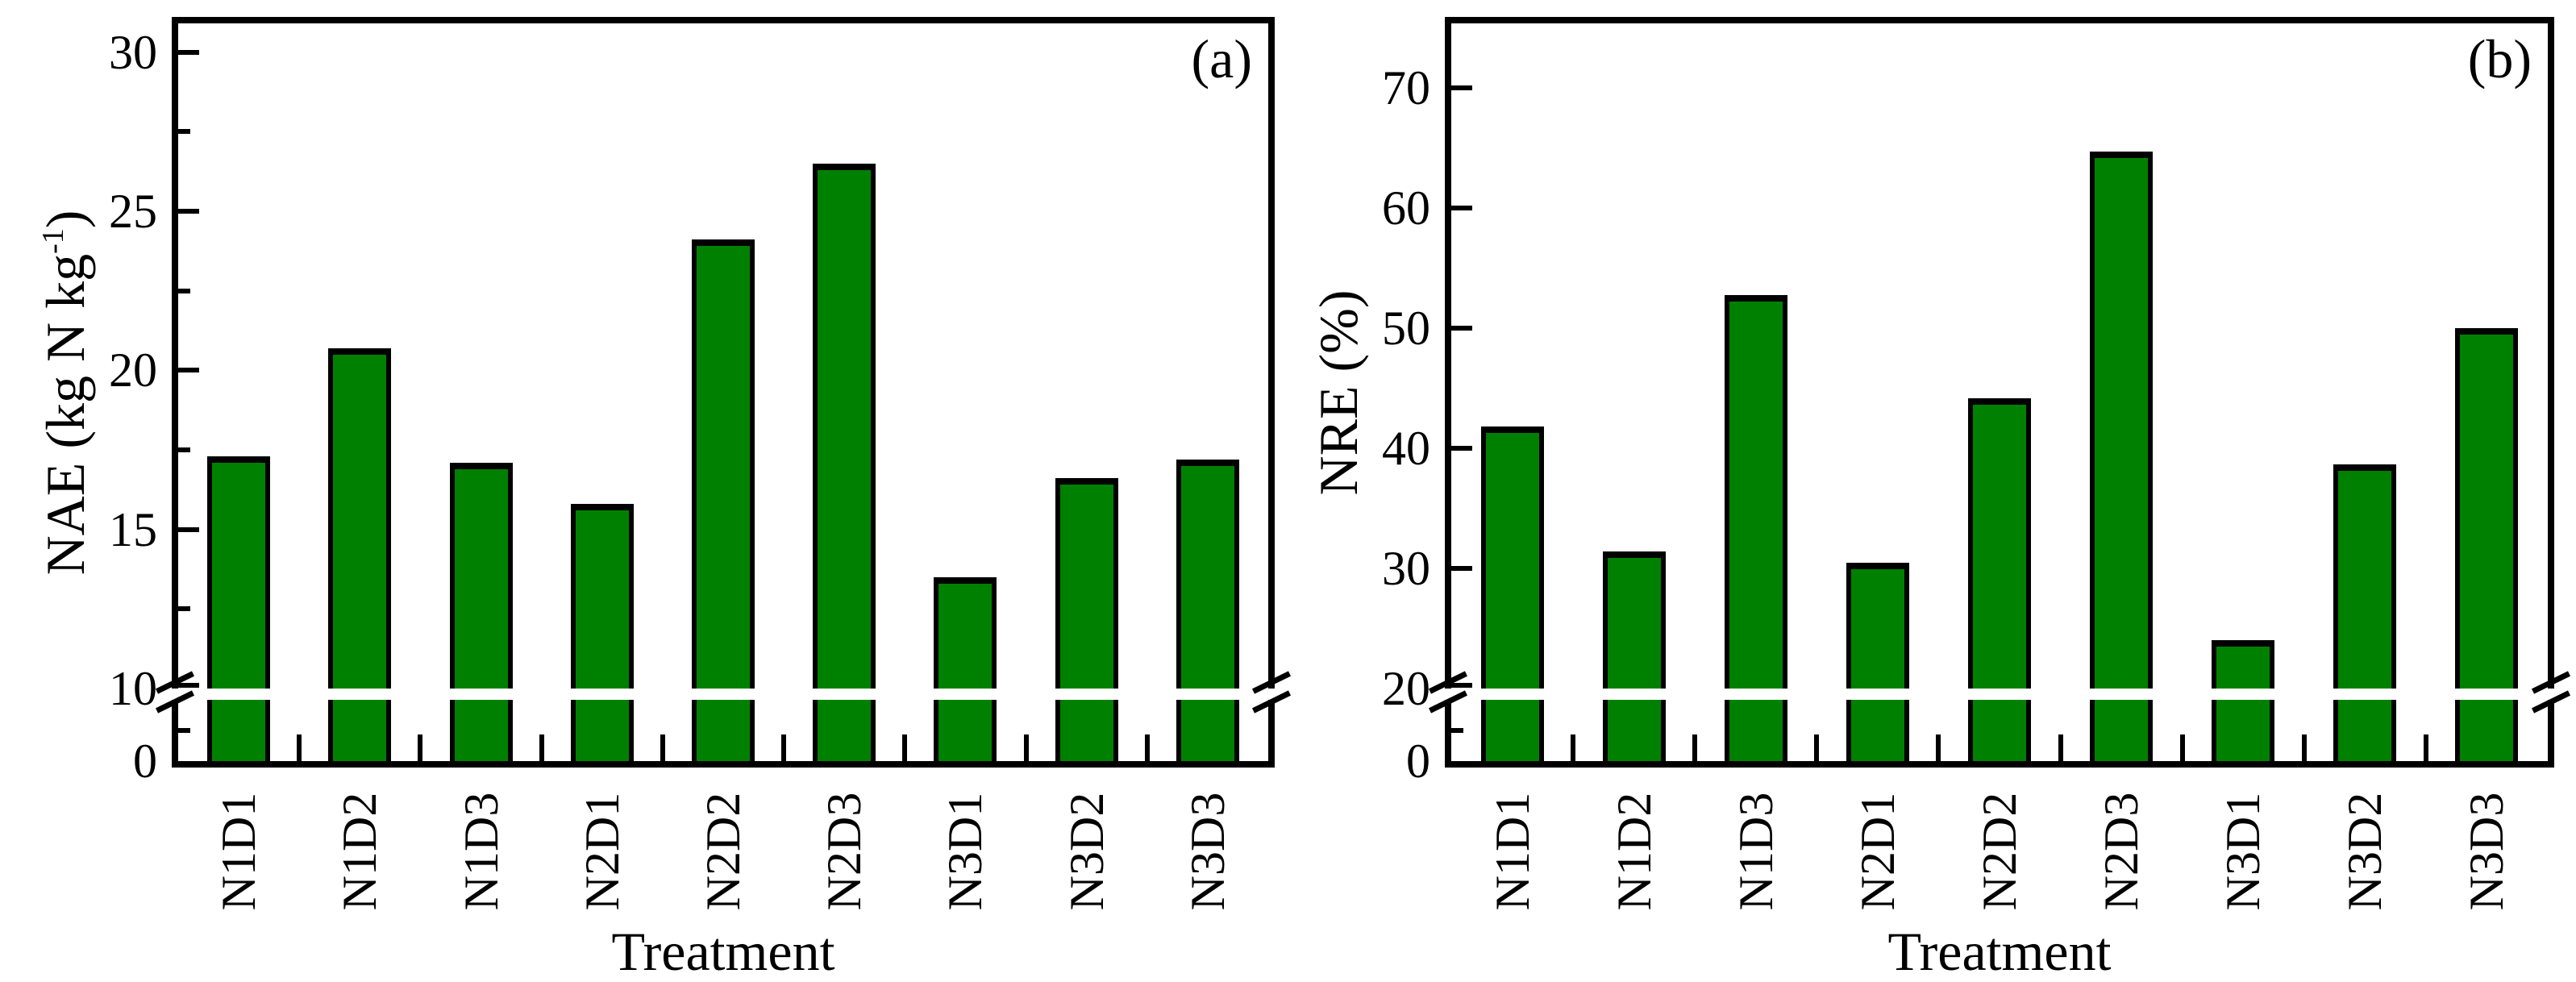 The width and height of the screenshot is (2576, 982). I want to click on panel-label-a: (a), so click(1222, 59).